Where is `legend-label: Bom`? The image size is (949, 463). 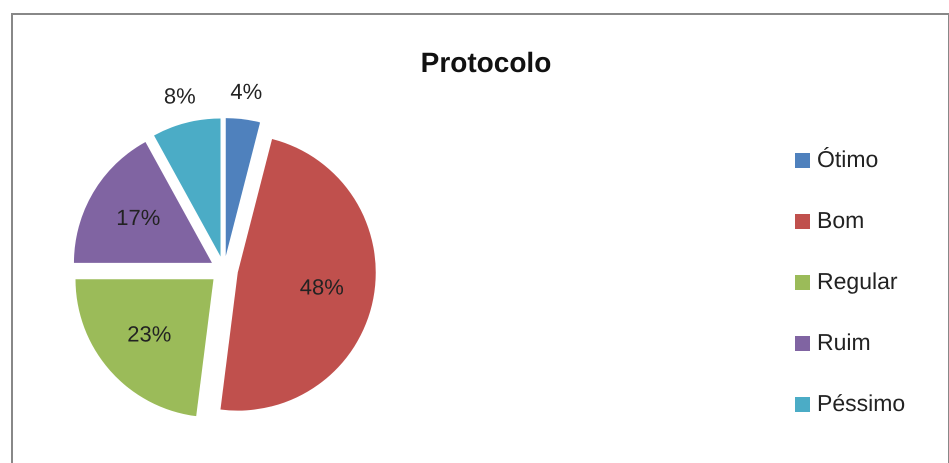 legend-label: Bom is located at coordinates (840, 220).